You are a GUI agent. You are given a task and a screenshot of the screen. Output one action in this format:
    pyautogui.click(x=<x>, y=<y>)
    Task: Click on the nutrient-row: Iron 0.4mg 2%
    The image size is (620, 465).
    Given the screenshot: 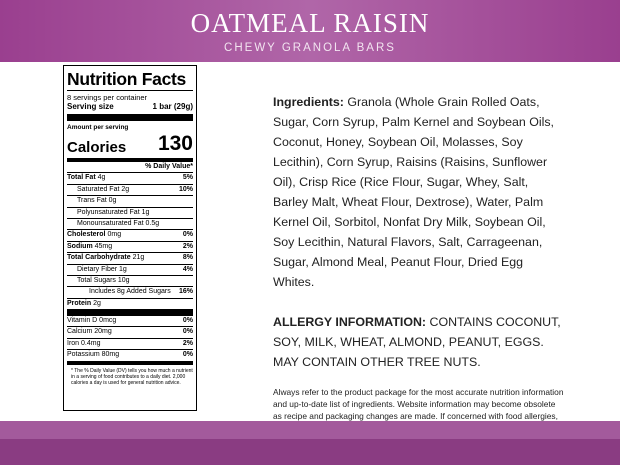 What is the action you would take?
    pyautogui.click(x=130, y=343)
    